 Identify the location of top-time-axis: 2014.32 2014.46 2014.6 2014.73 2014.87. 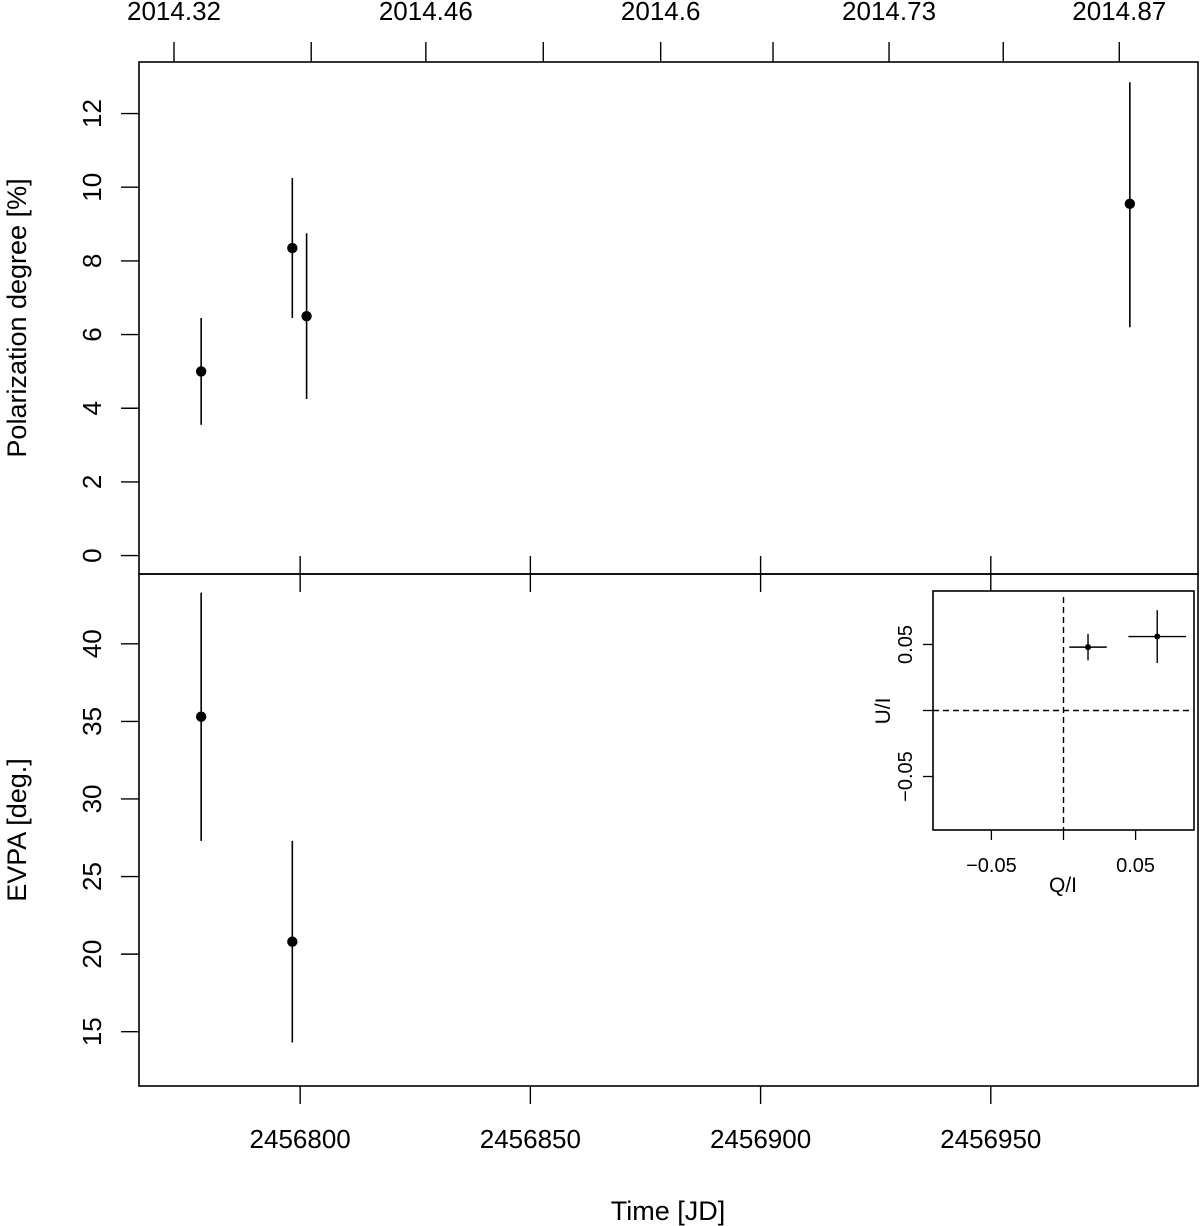
(646, 31).